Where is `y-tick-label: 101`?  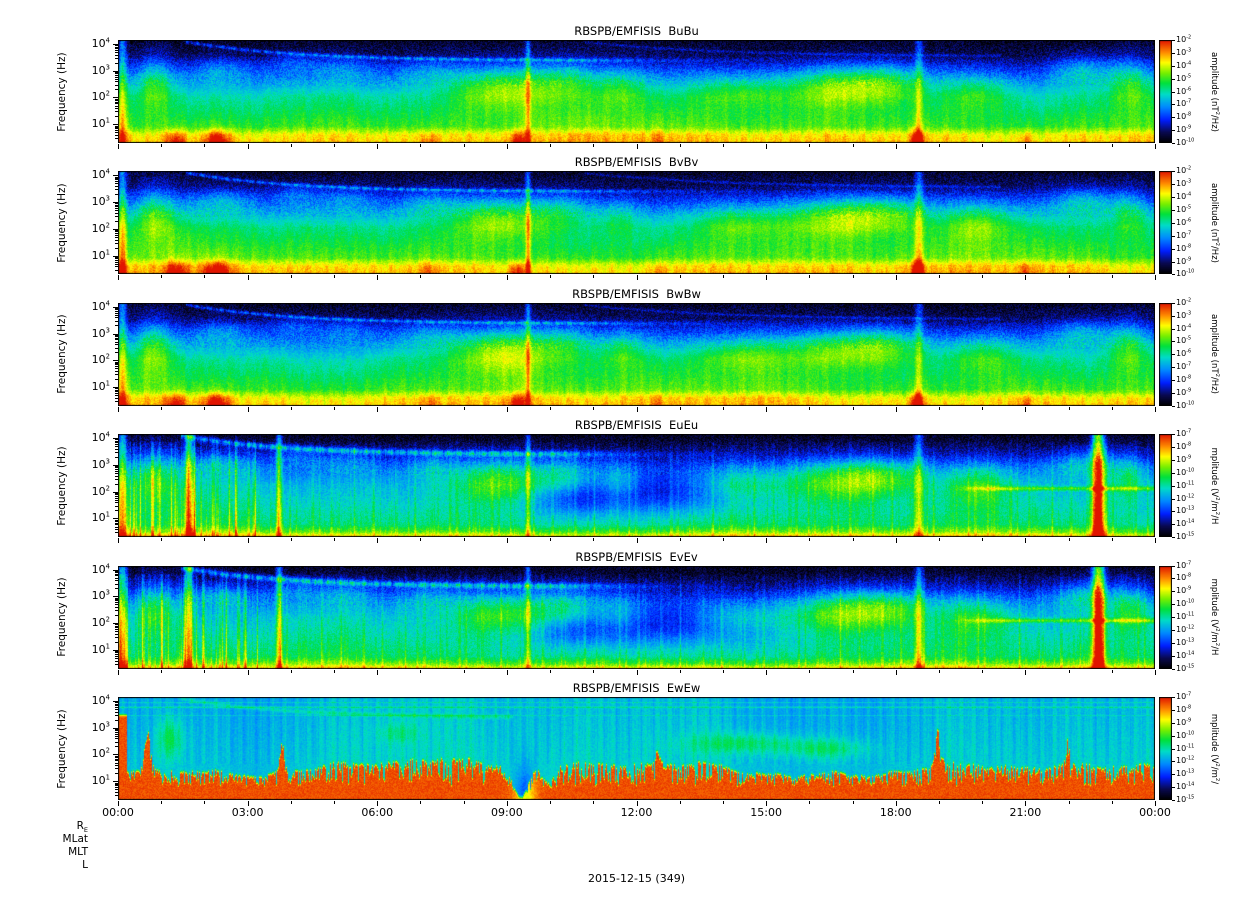 y-tick-label: 101 is located at coordinates (100, 386).